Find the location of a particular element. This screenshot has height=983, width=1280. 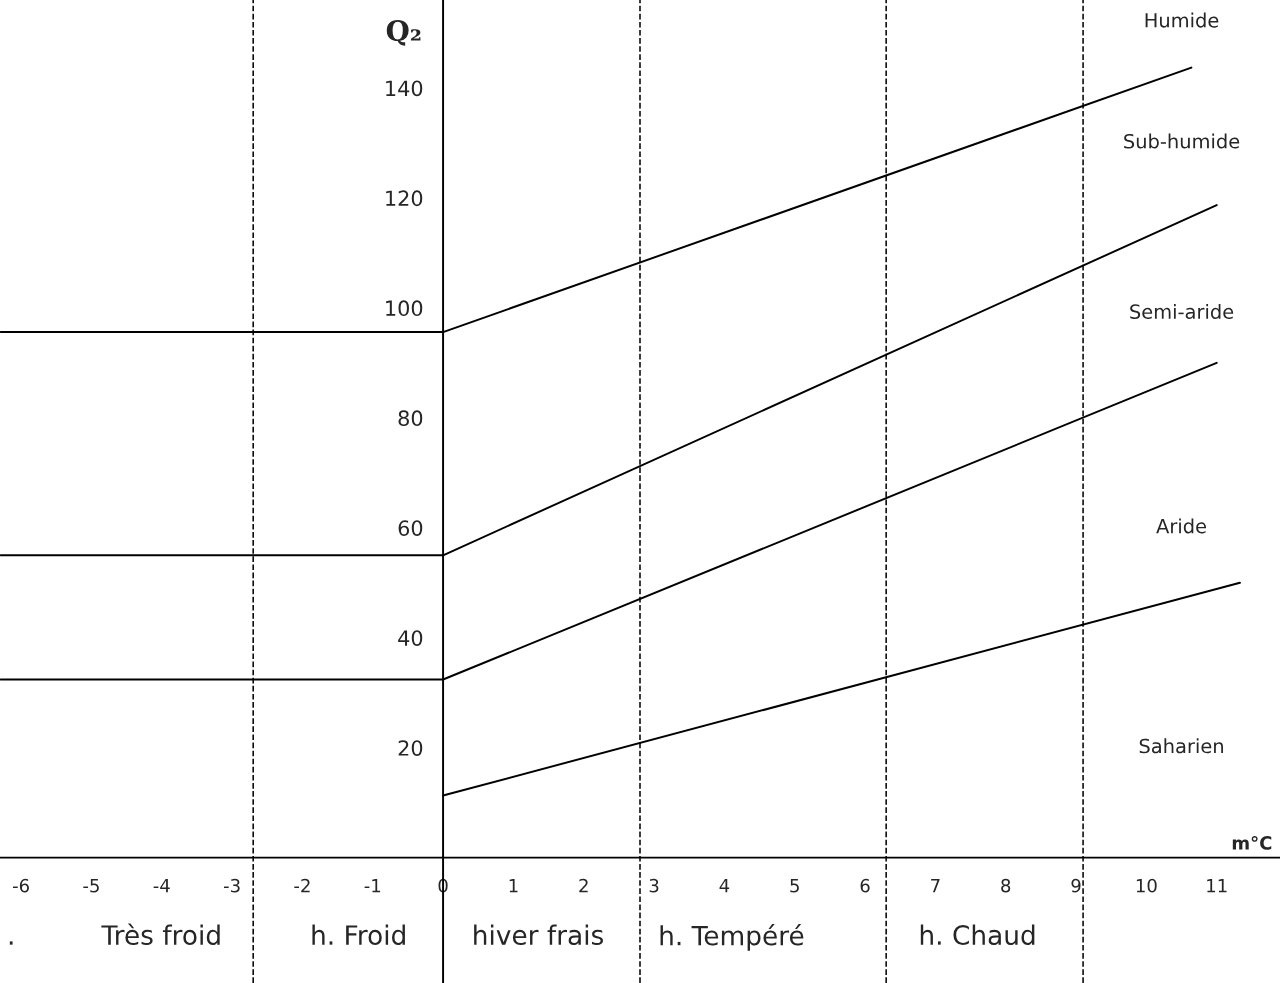

y-tick-label: 20 is located at coordinates (410, 748).